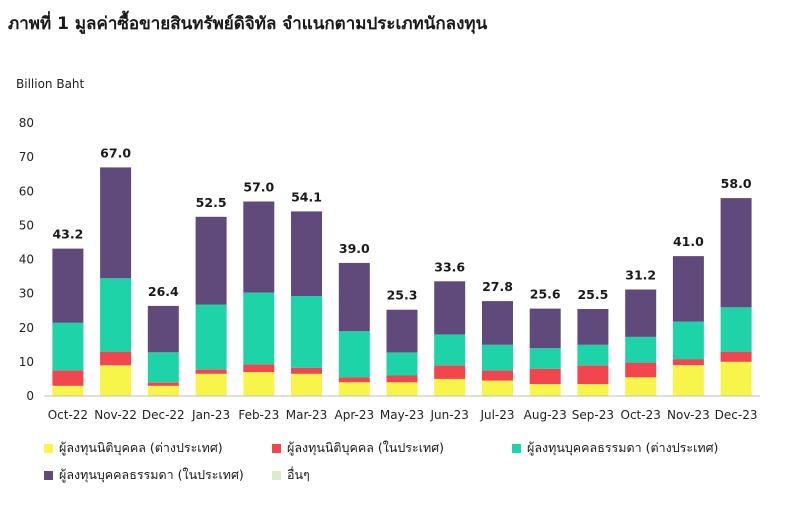  What do you see at coordinates (545, 415) in the screenshot?
I see `x-tick-label: Aug-23` at bounding box center [545, 415].